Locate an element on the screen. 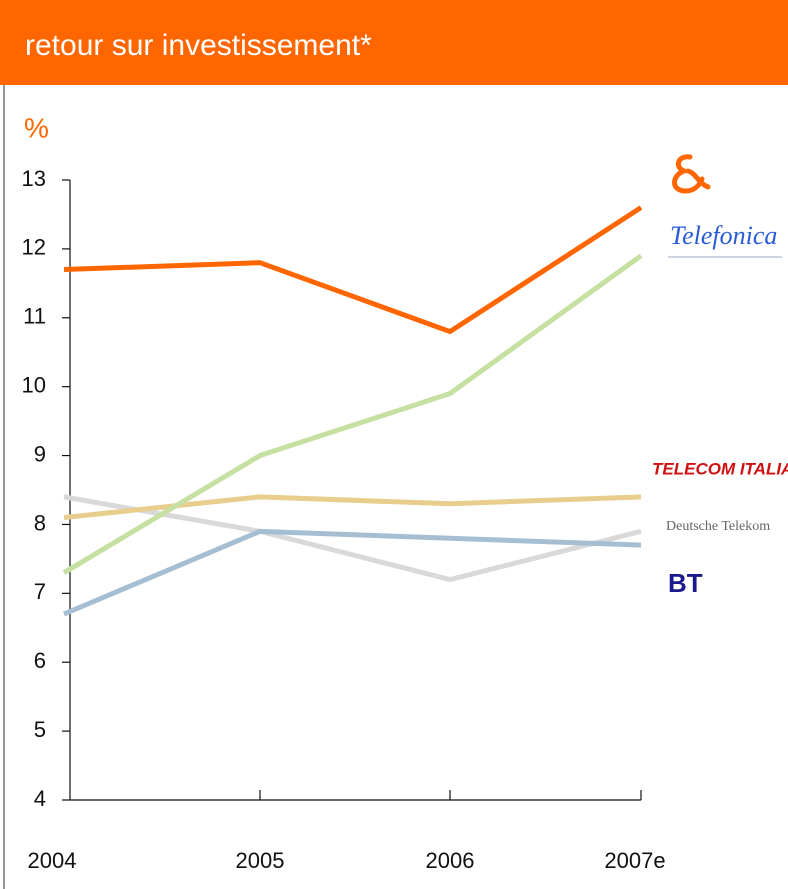  y-tick-label: 8 is located at coordinates (40, 522).